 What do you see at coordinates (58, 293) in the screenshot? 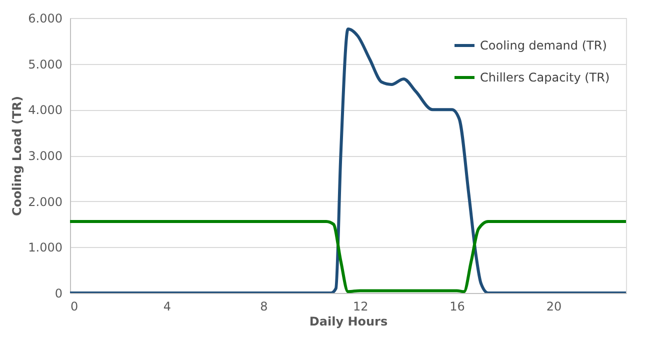
I see `y-tick-label: 0` at bounding box center [58, 293].